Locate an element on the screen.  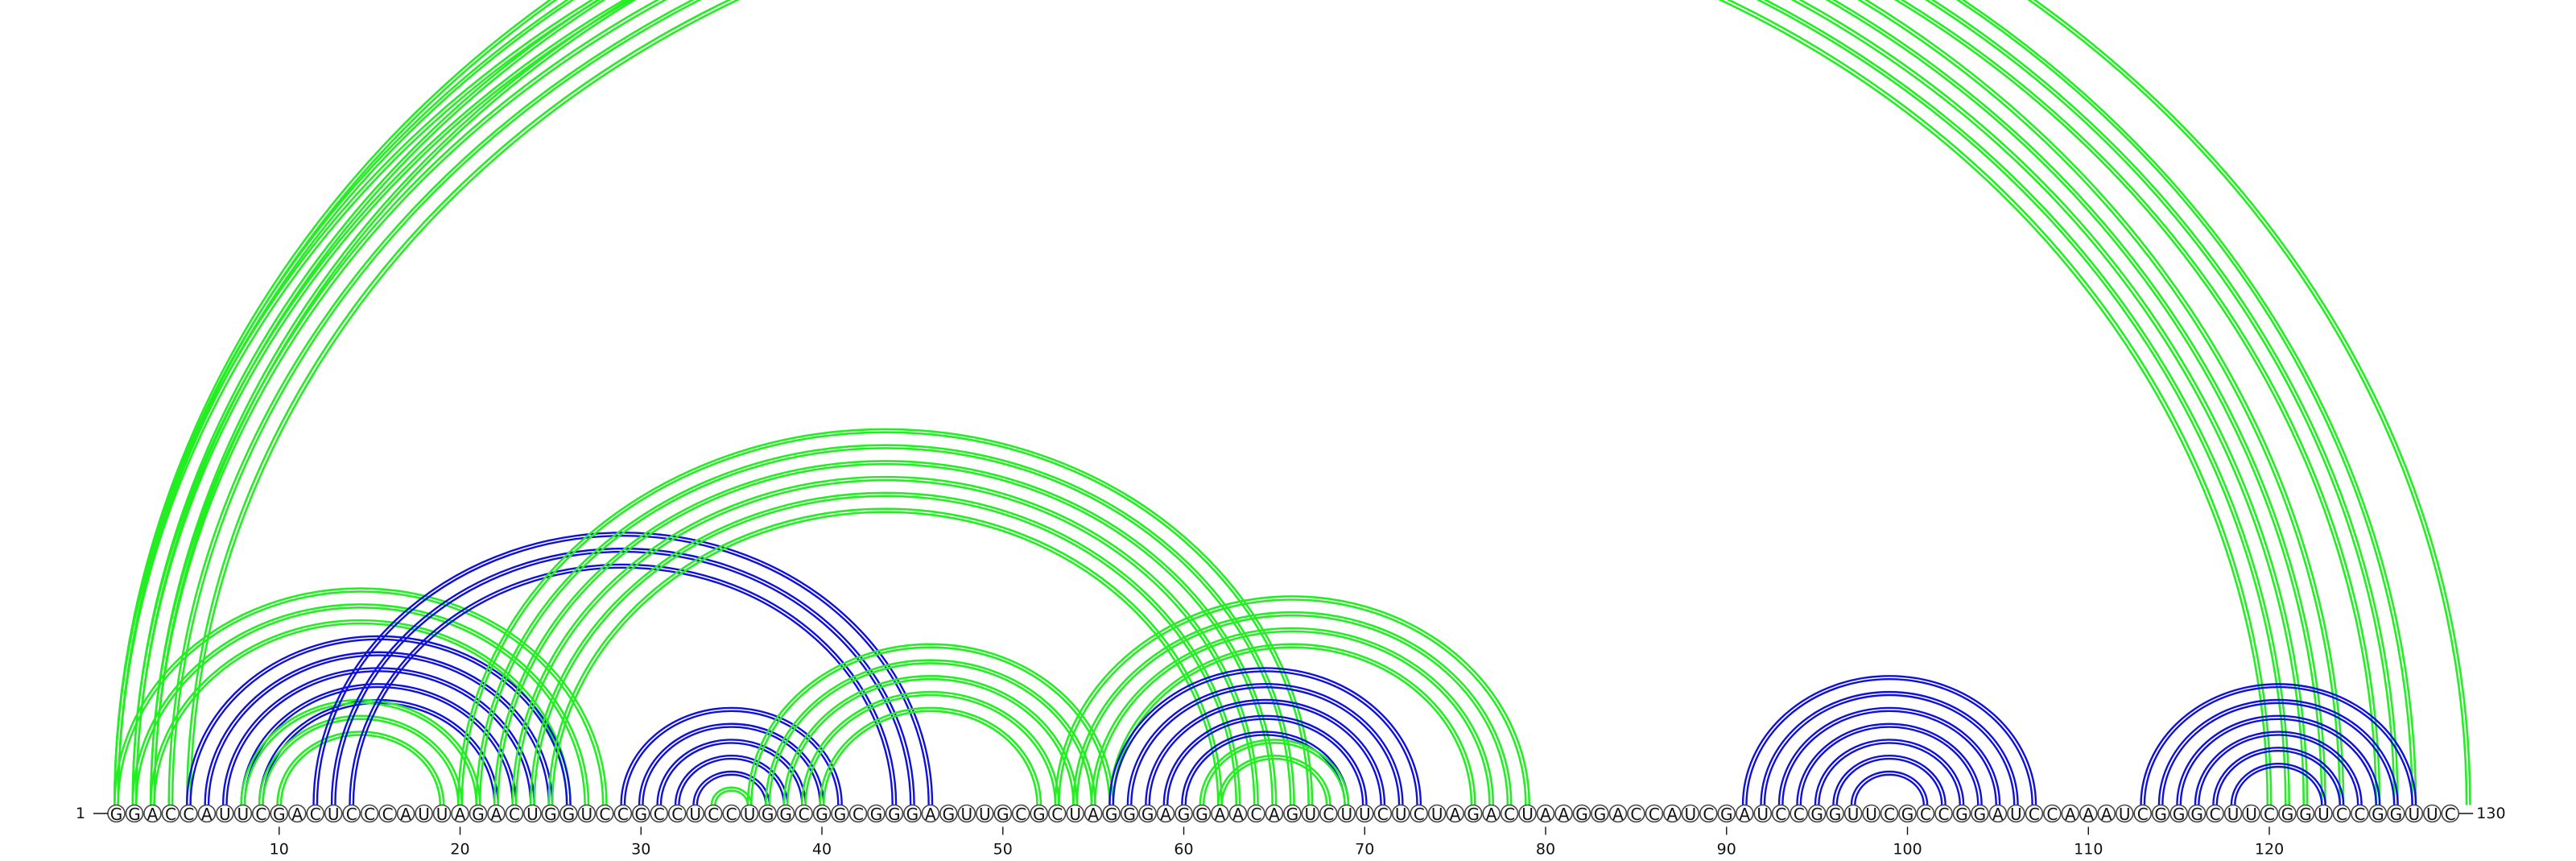
base-121-circle is located at coordinates (2287, 813).